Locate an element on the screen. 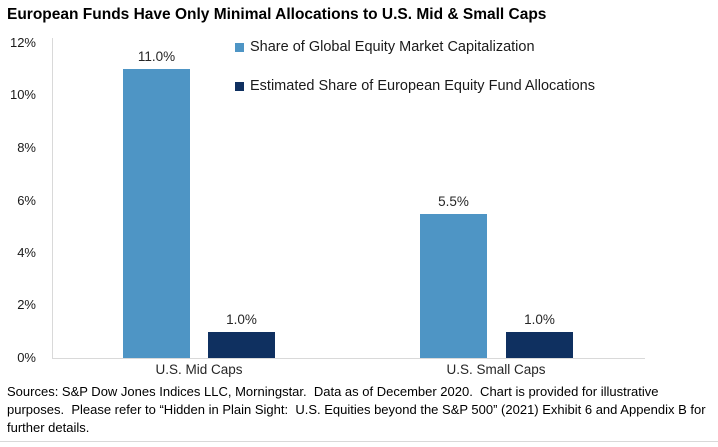  y-tick-label-8: 8% is located at coordinates (26, 147).